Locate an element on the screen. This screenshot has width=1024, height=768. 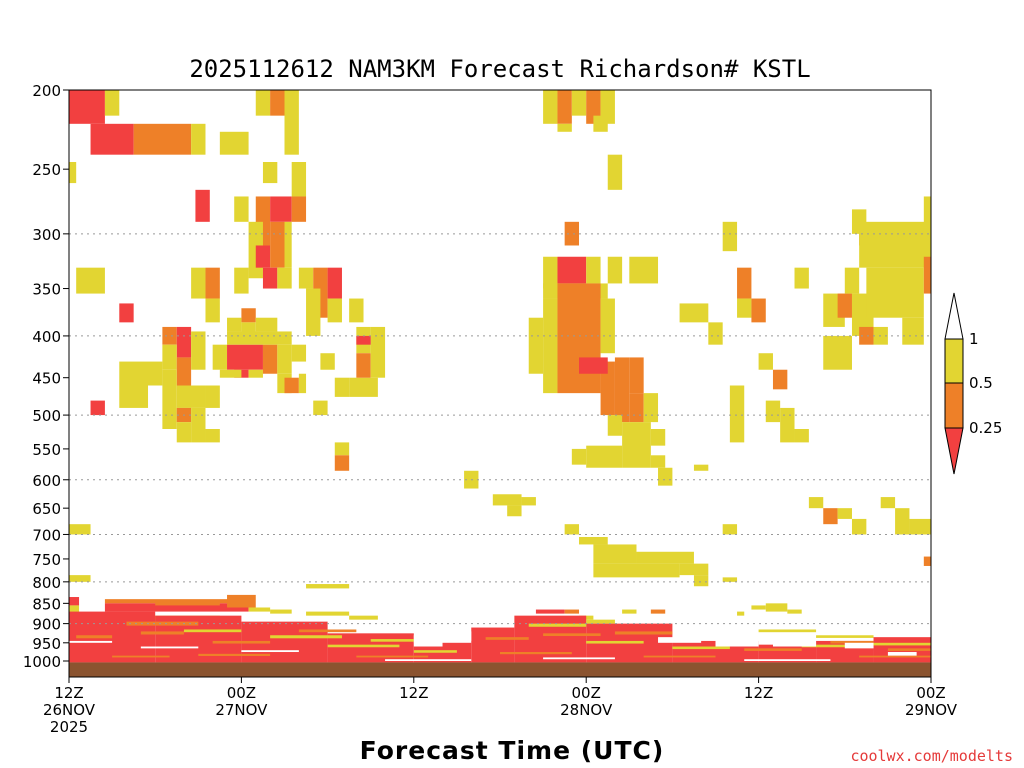
x-tick-label: 26NOV is located at coordinates (69, 710).